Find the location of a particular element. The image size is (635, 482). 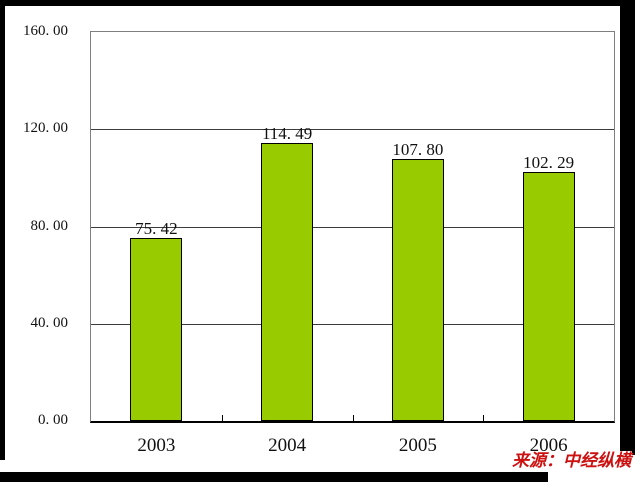

bar-2006 is located at coordinates (548, 296).